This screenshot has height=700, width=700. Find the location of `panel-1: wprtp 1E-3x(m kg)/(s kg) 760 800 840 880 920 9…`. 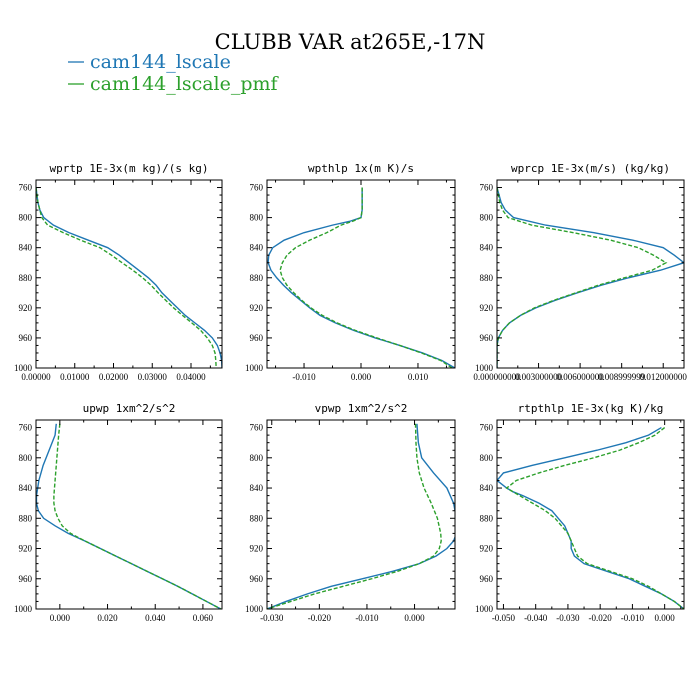

panel-1: wprtp 1E-3x(m kg)/(s kg) 760 800 840 880 920 9… is located at coordinates (118, 272).